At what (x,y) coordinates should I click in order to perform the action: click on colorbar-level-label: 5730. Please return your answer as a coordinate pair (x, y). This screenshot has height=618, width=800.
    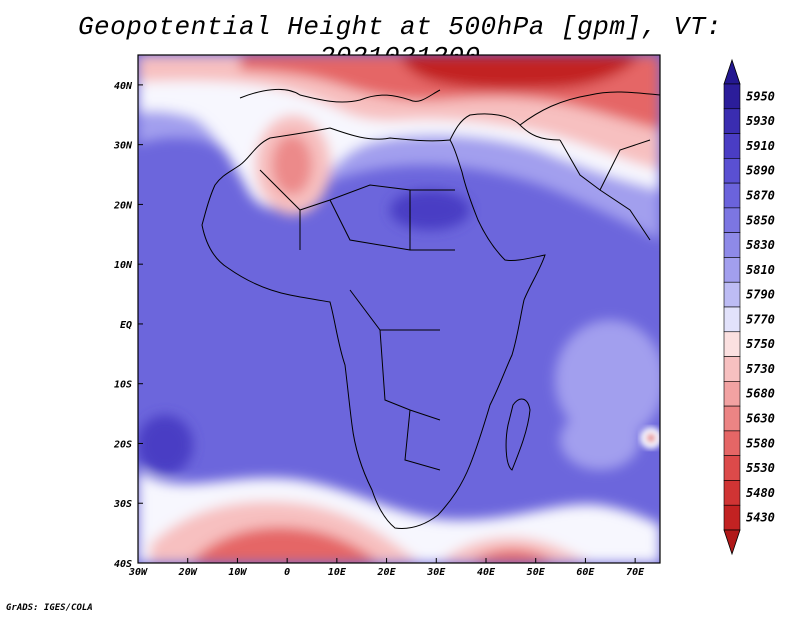
    Looking at the image, I should click on (760, 369).